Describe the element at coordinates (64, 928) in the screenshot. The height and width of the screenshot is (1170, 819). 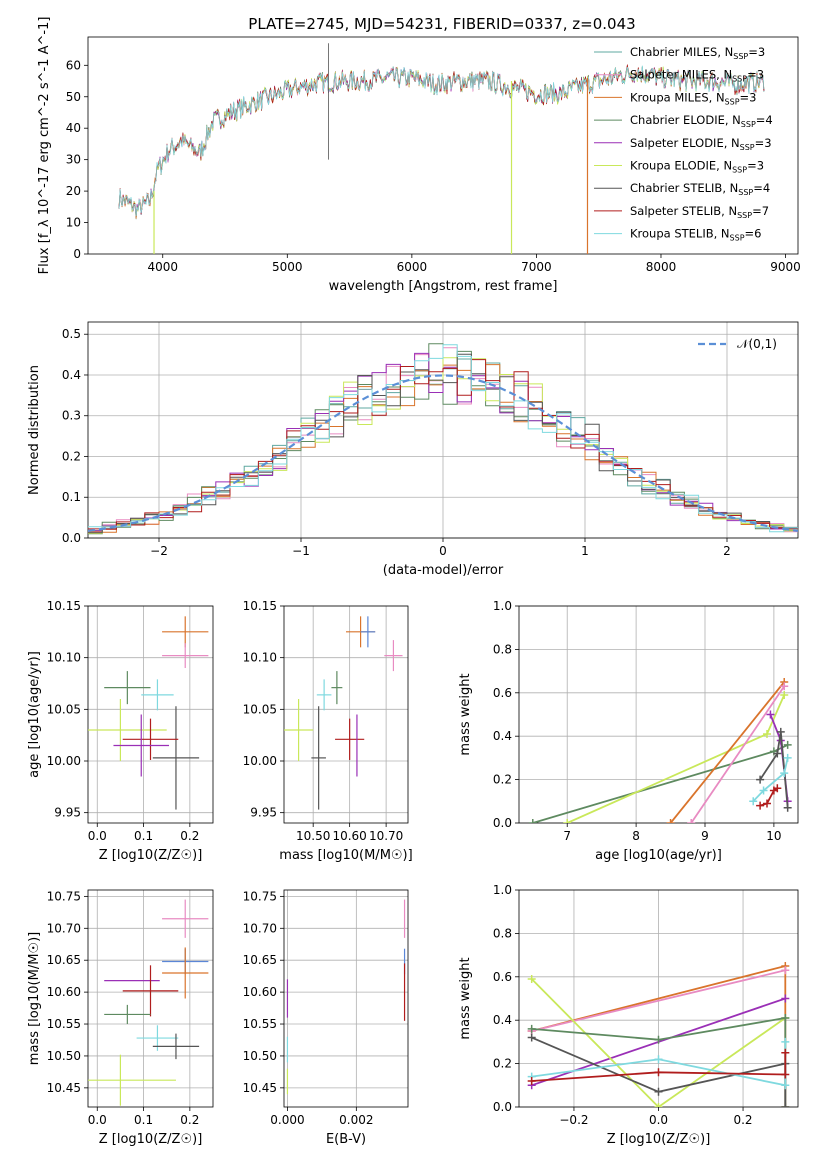
I see `y-tick-label: 10.70` at that location.